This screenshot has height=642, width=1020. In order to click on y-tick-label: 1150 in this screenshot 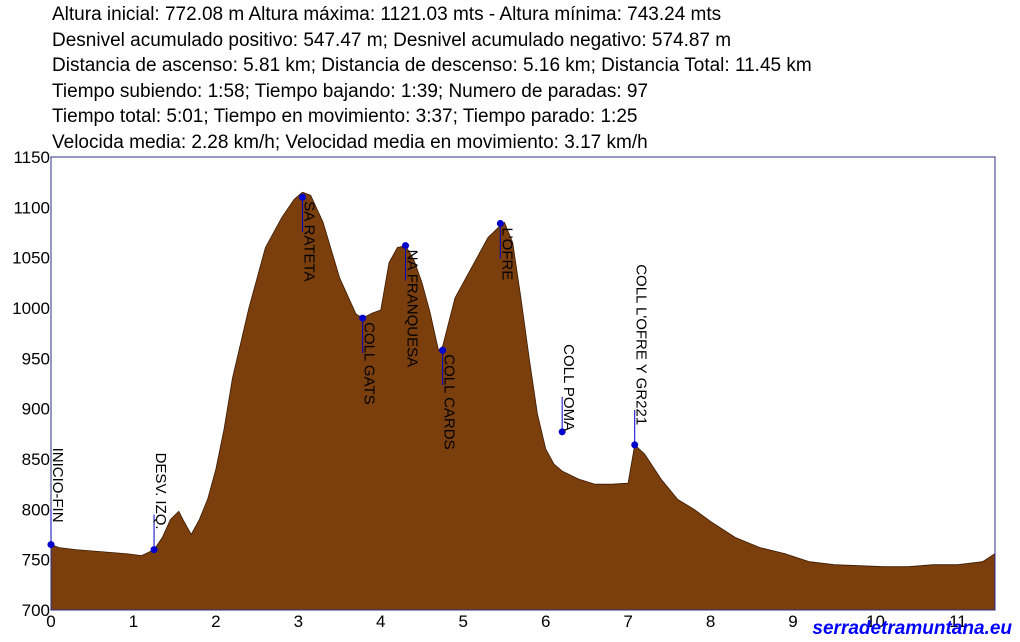, I will do `click(31, 157)`.